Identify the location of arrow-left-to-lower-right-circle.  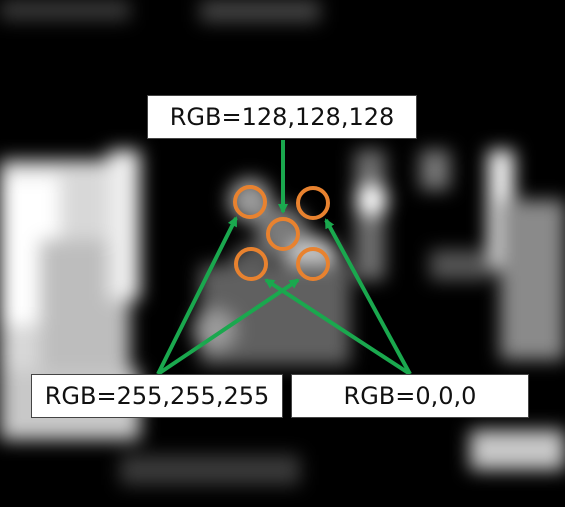
(228, 327).